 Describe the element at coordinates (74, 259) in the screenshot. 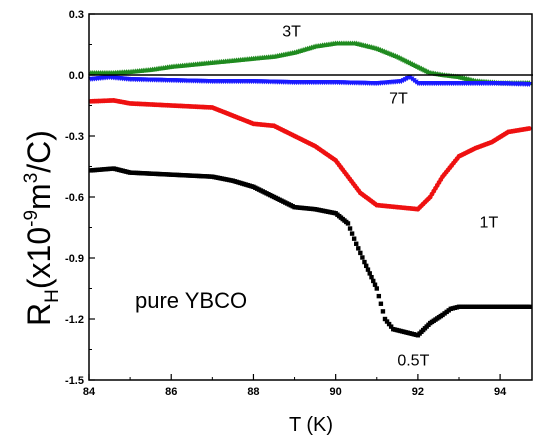

I see `y-tick-label: -0.9` at that location.